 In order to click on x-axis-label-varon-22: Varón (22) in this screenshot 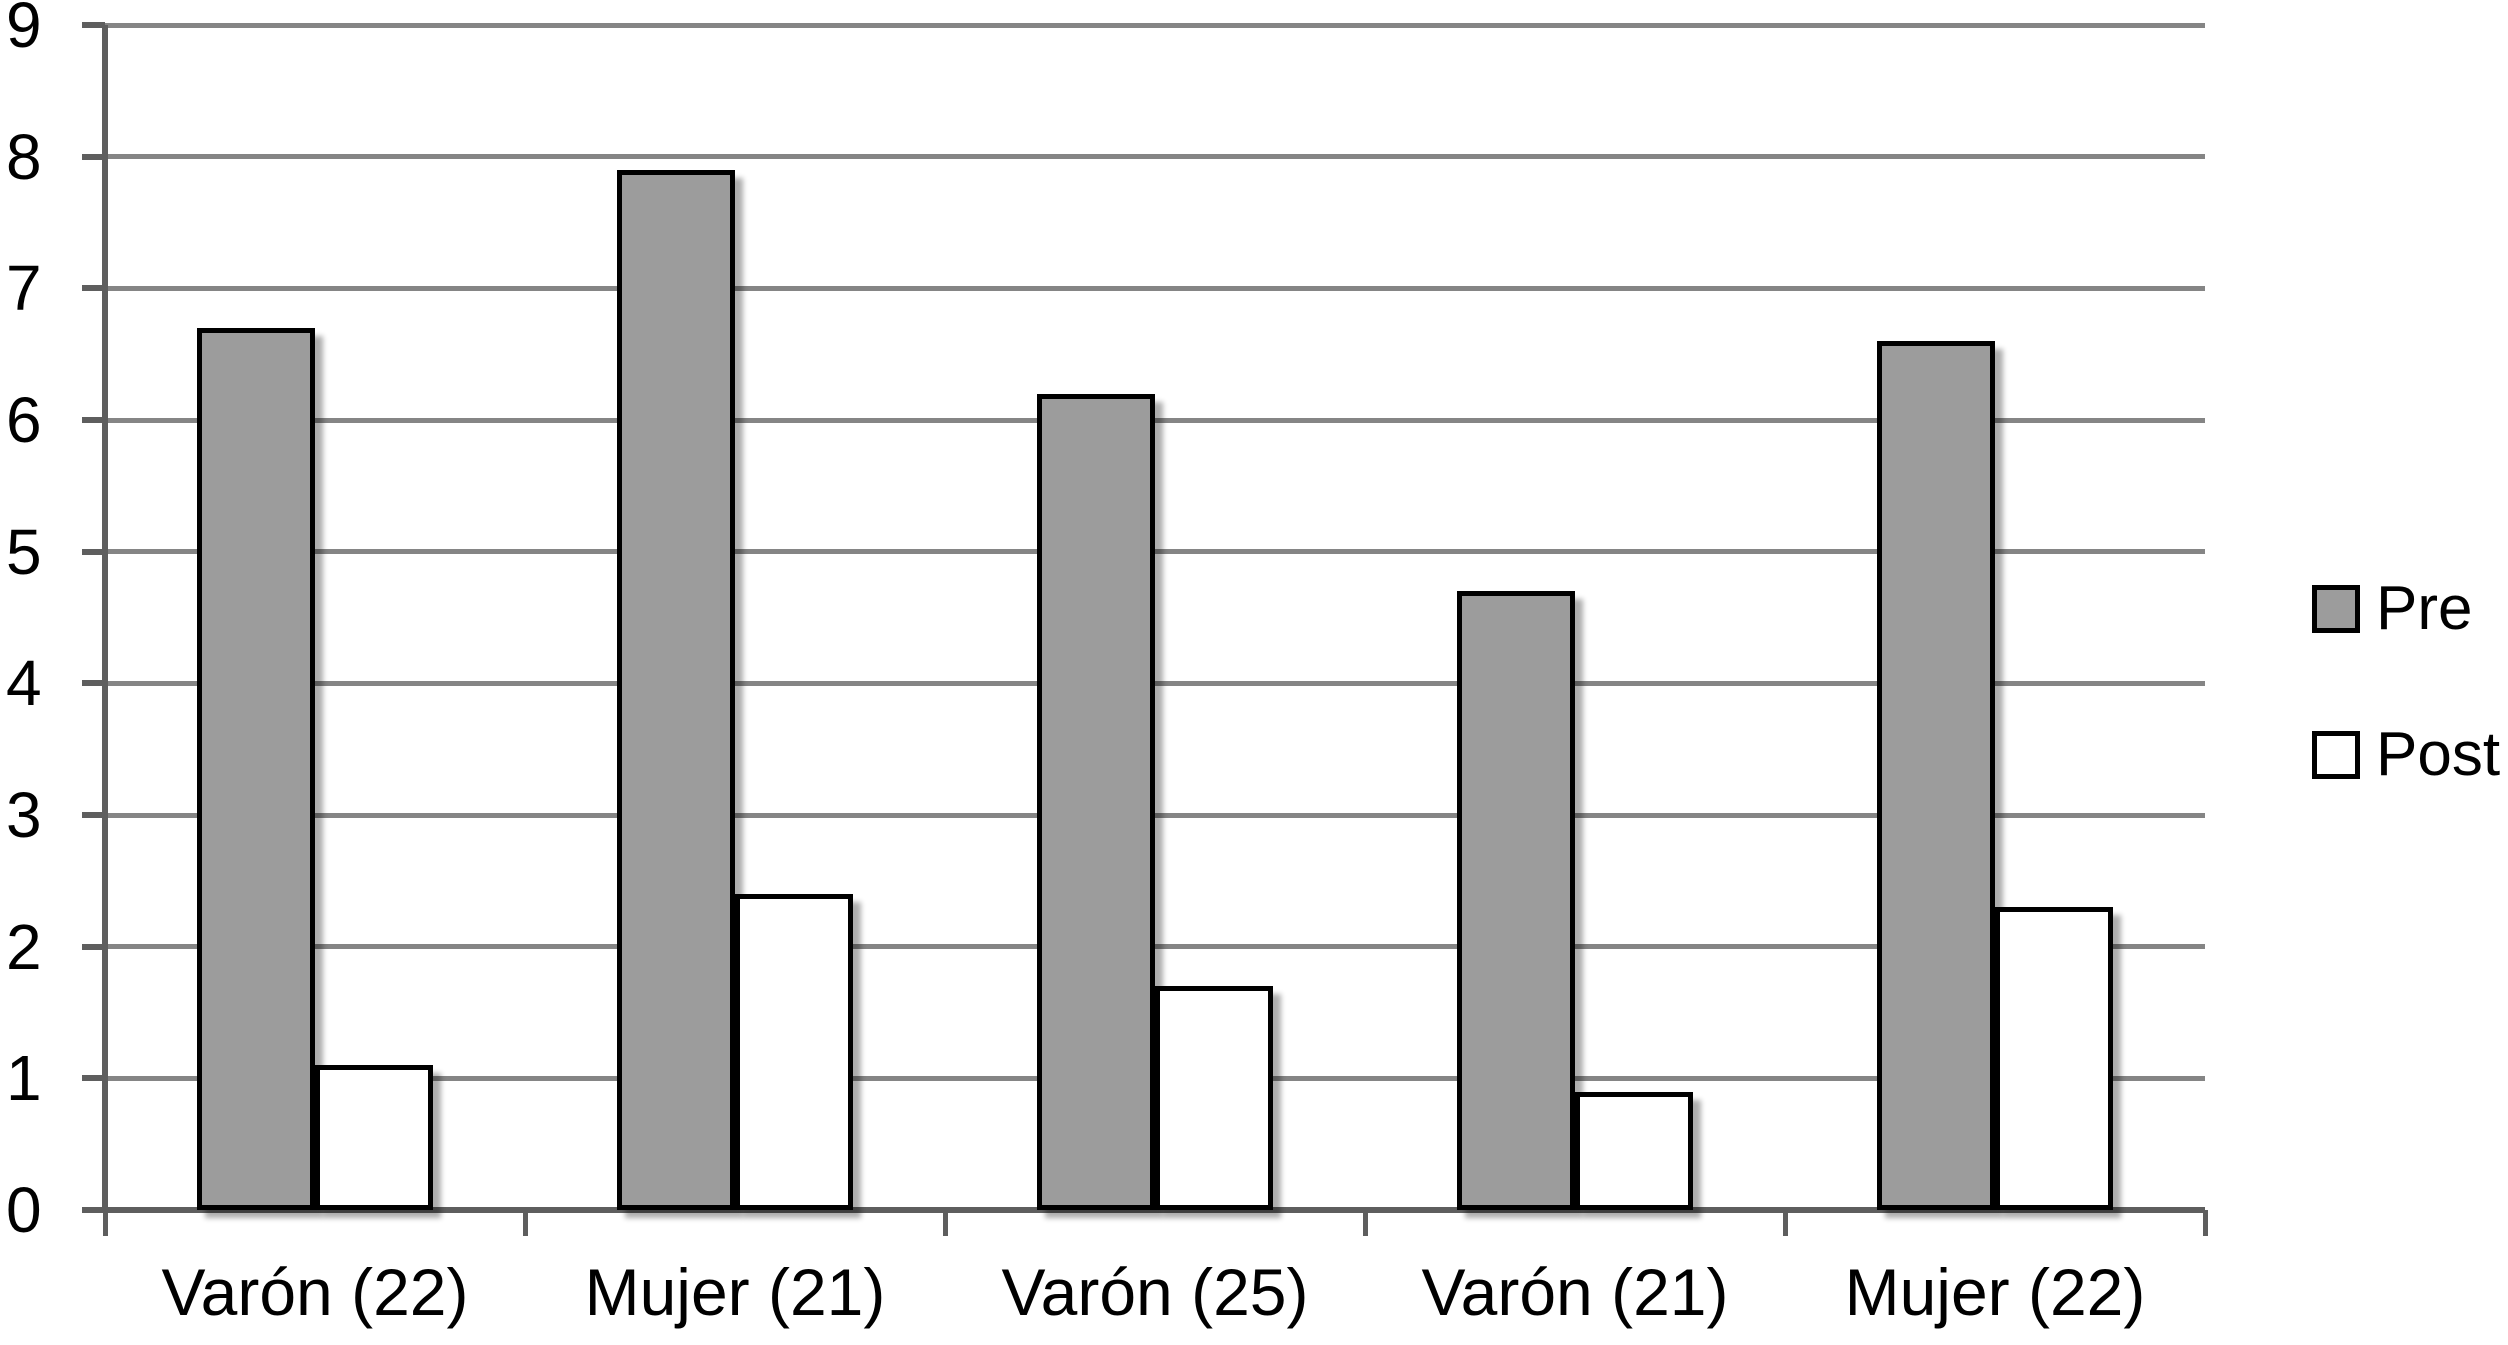, I will do `click(315, 1292)`.